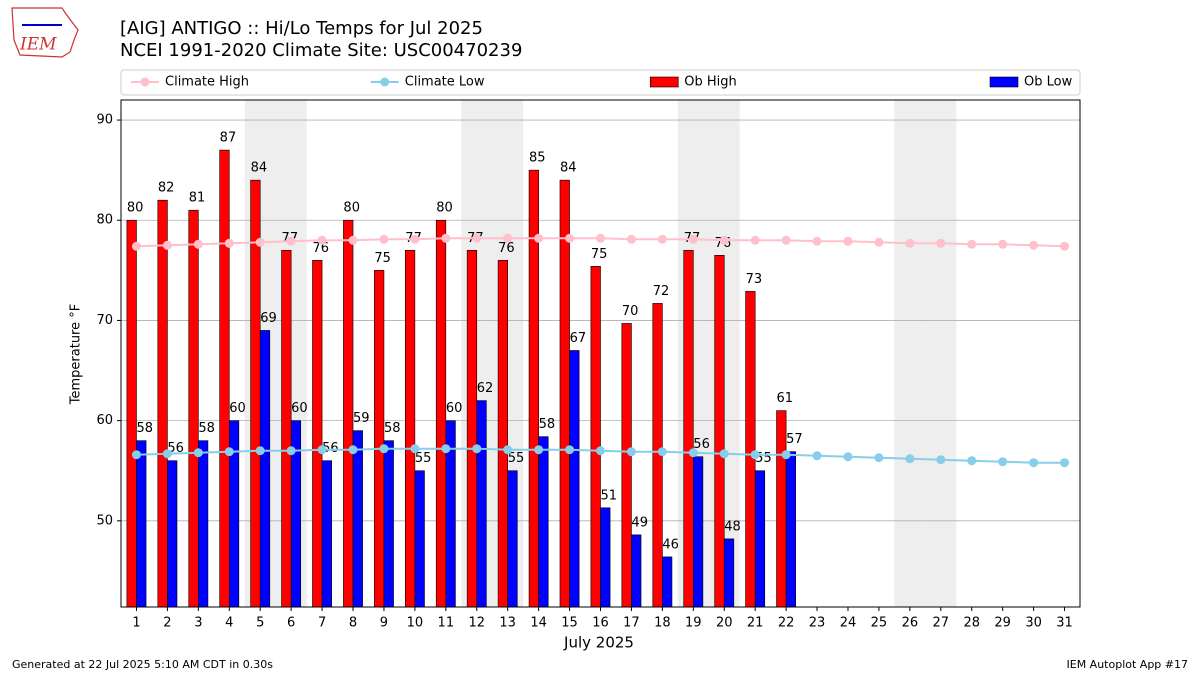 This screenshot has height=675, width=1200. I want to click on x-tick-label: 14, so click(538, 623).